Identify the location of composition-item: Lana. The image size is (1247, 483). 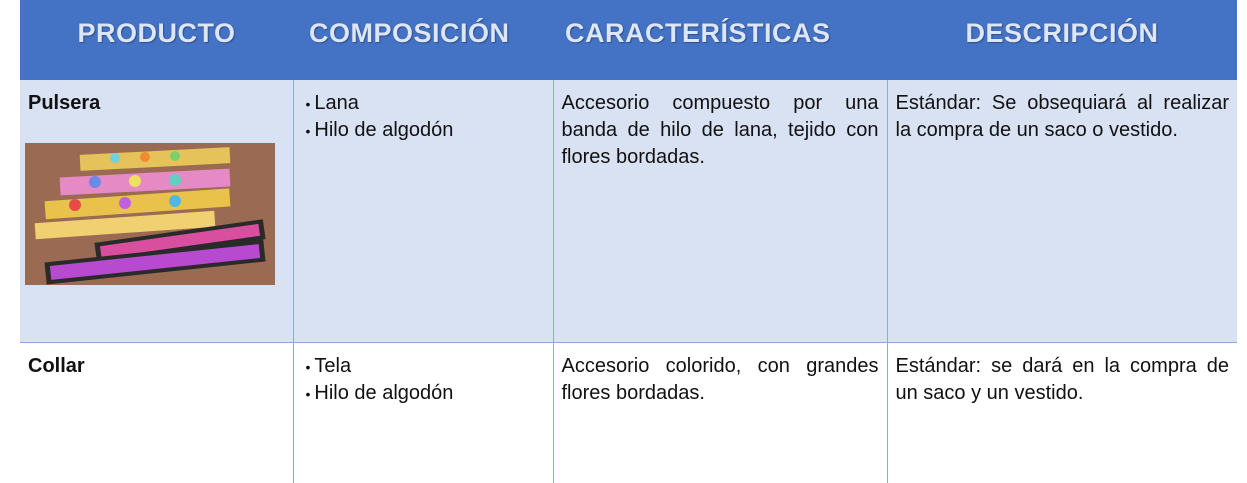
(429, 103).